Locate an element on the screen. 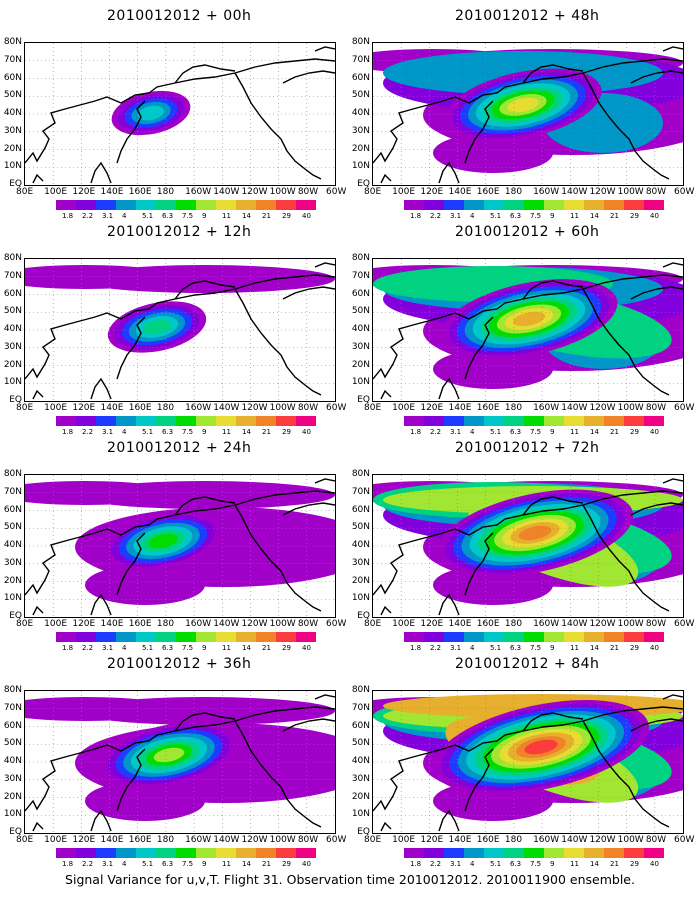 Image resolution: width=700 pixels, height=900 pixels. lon-label: 160E is located at coordinates (140, 192).